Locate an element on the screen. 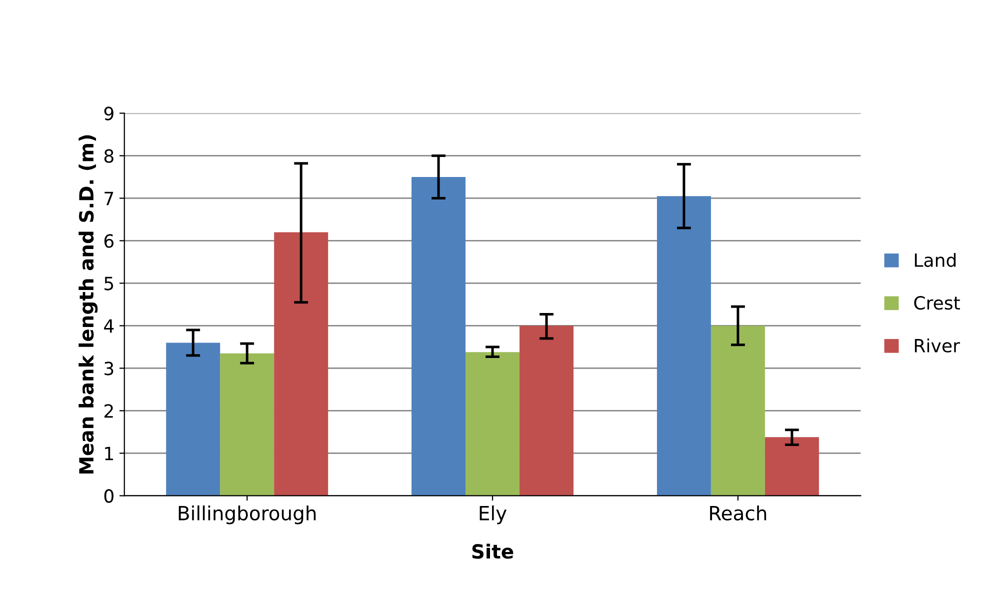  y-tick-label: 6 is located at coordinates (109, 241).